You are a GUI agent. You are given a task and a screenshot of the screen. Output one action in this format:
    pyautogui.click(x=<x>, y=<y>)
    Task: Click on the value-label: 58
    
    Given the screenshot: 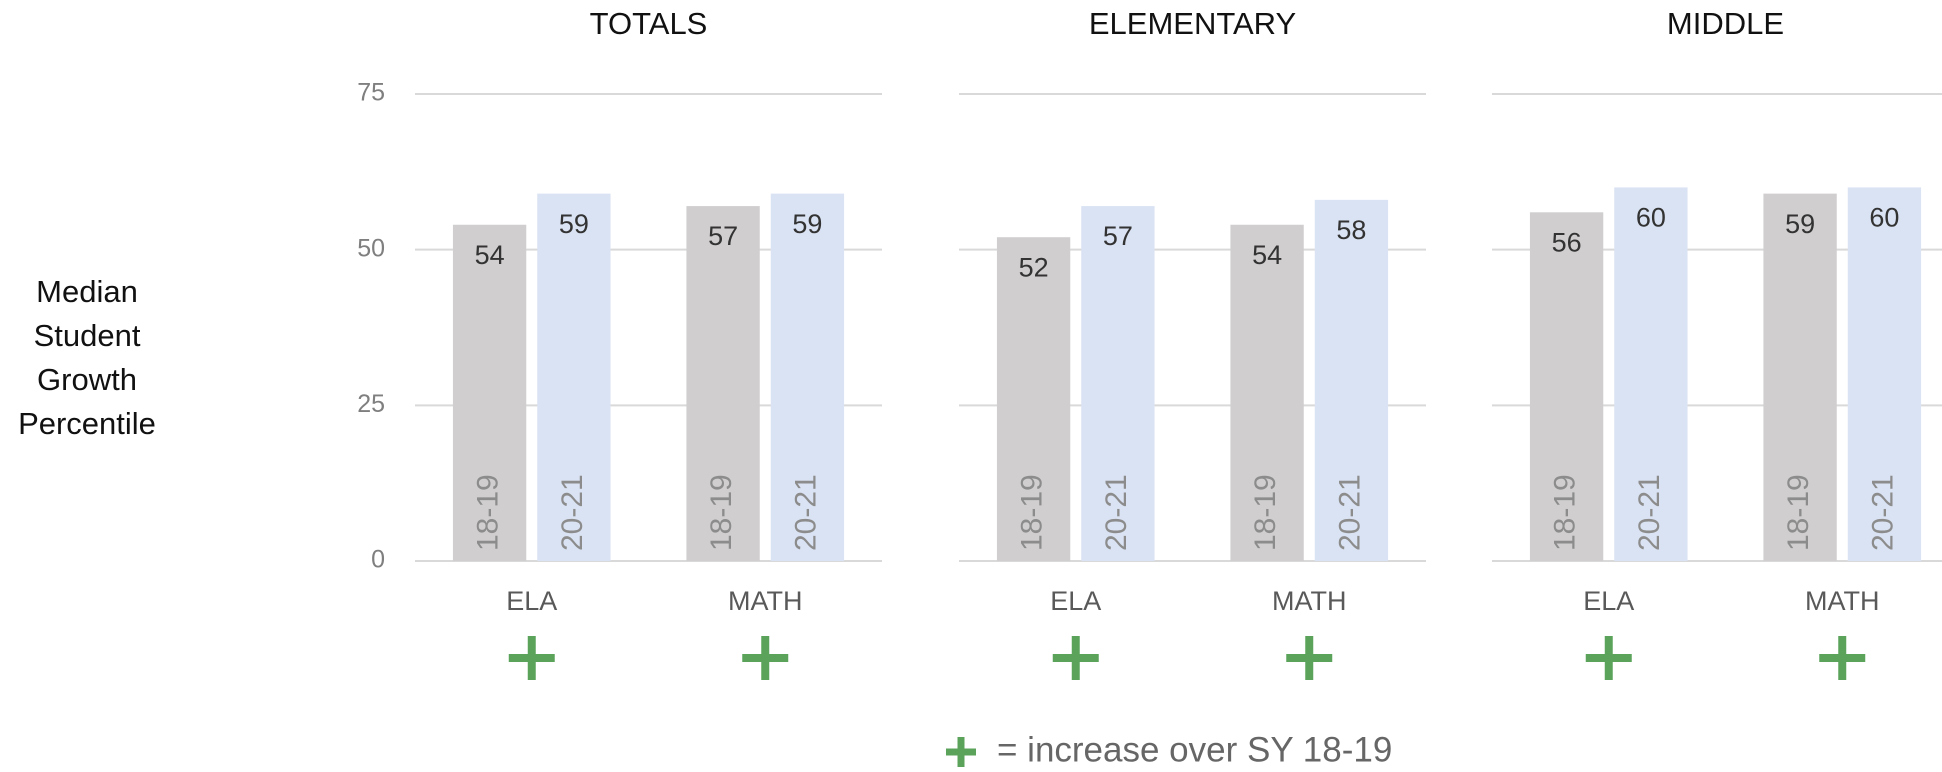 What is the action you would take?
    pyautogui.click(x=1351, y=230)
    